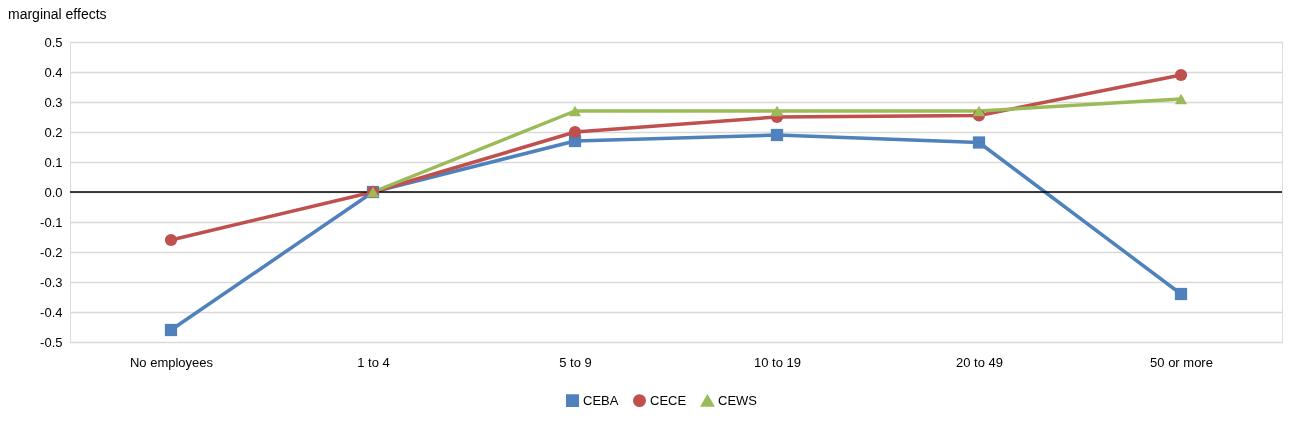  What do you see at coordinates (738, 400) in the screenshot?
I see `legend-label: CEWS` at bounding box center [738, 400].